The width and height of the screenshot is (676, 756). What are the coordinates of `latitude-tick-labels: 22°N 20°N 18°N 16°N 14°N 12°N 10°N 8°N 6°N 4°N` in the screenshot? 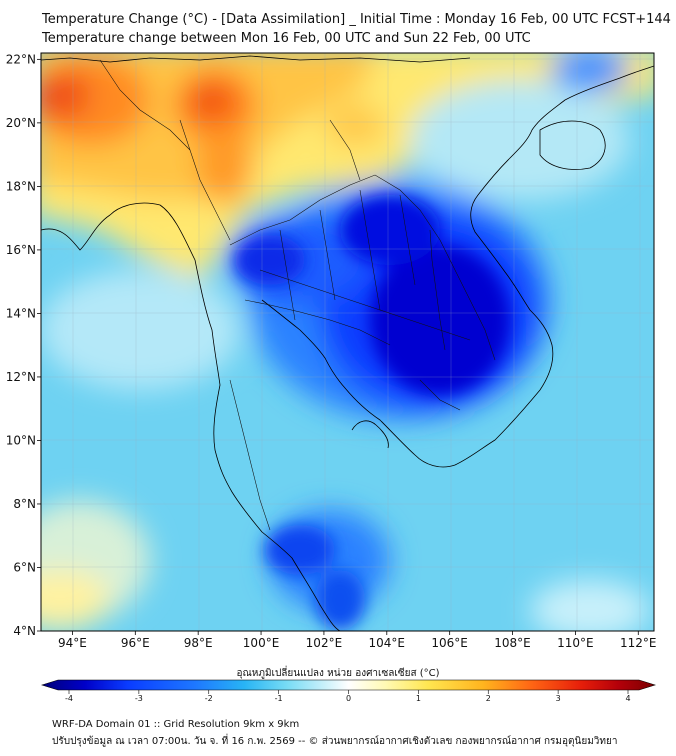 It's located at (23, 345).